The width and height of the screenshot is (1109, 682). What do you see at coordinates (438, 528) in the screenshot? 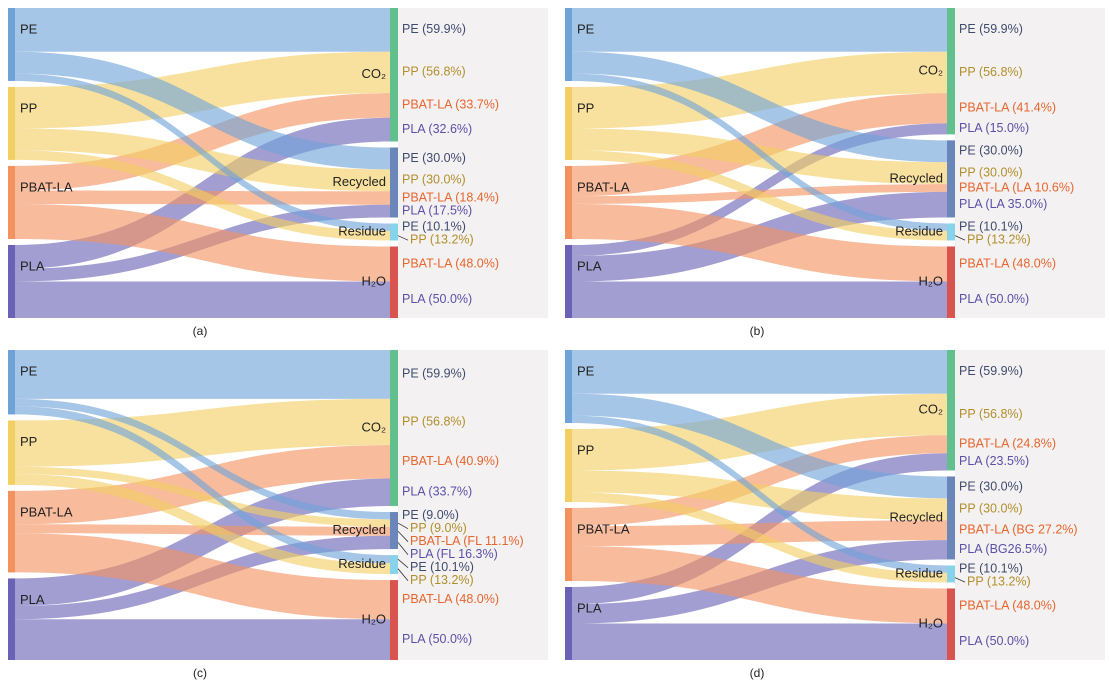
I see `flow-label: PP (9.0%)` at bounding box center [438, 528].